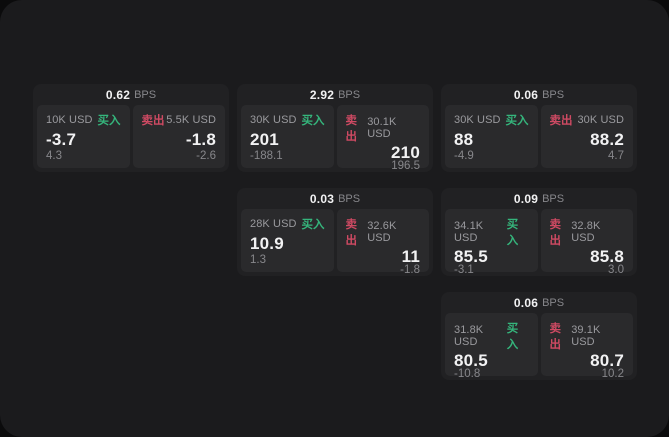 The image size is (669, 437). I want to click on bps-header: 2.92 BPS, so click(335, 94).